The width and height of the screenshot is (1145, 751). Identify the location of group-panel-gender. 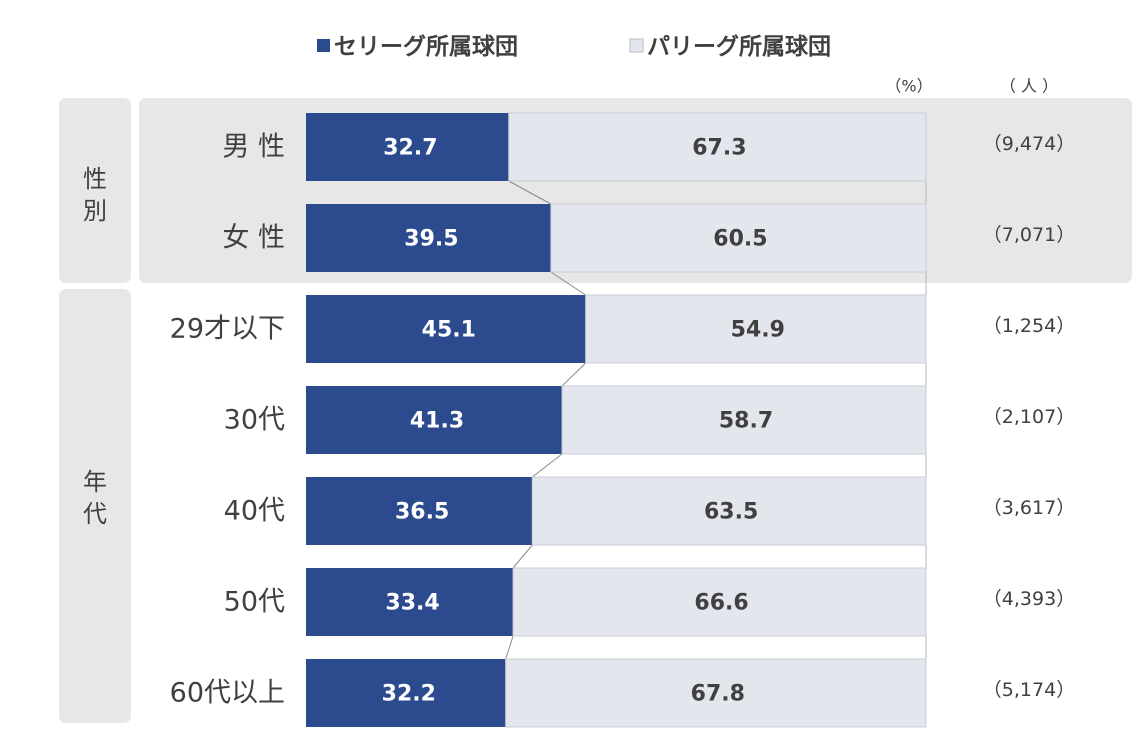
(95, 190).